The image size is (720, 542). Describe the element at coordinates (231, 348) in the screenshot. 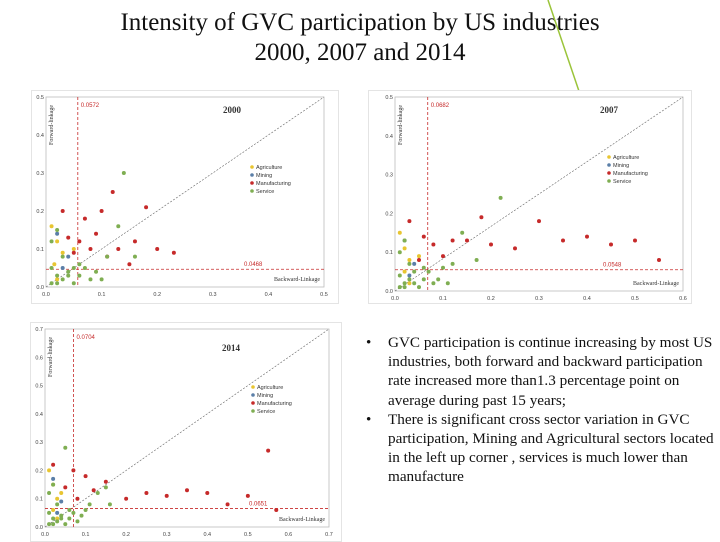

I see `chart-year-title: 2014` at that location.